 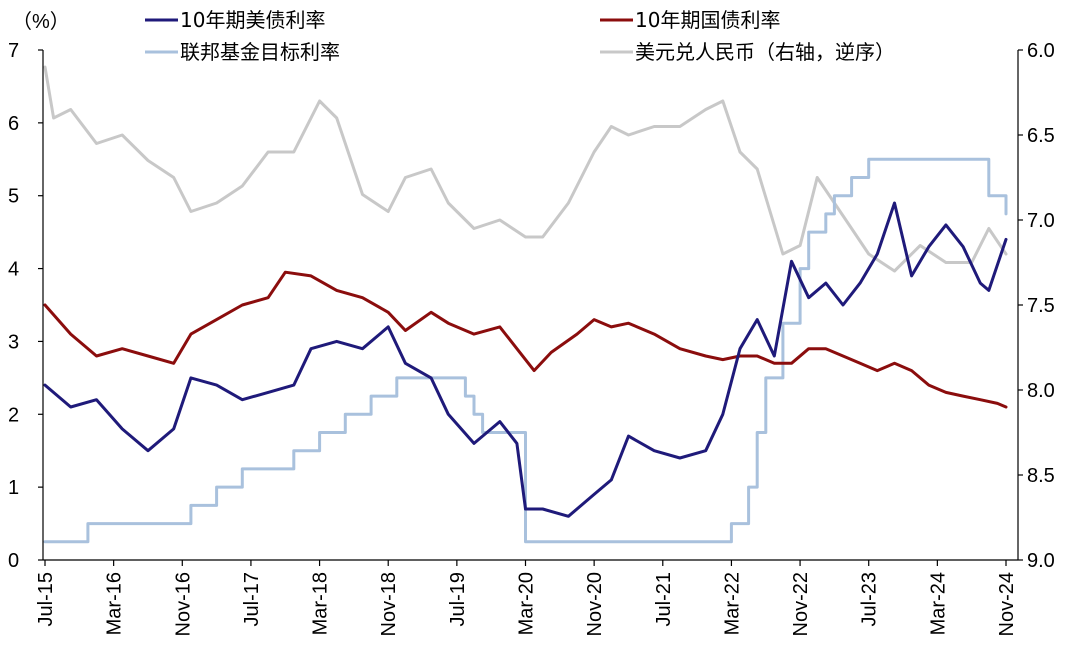 I want to click on x-tick-label: Mar-18, so click(x=321, y=603).